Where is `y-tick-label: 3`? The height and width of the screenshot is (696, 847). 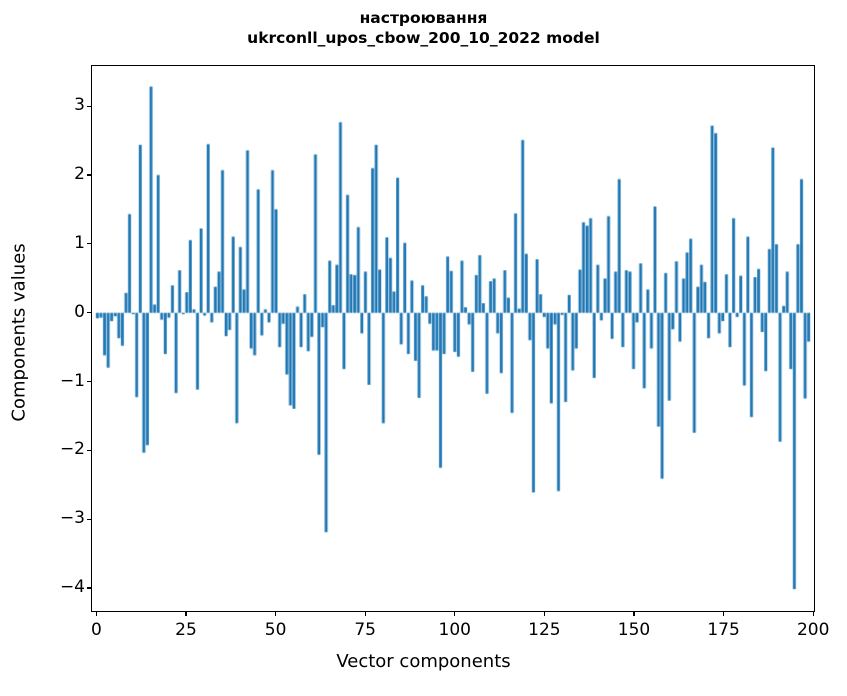
y-tick-label: 3 is located at coordinates (79, 105).